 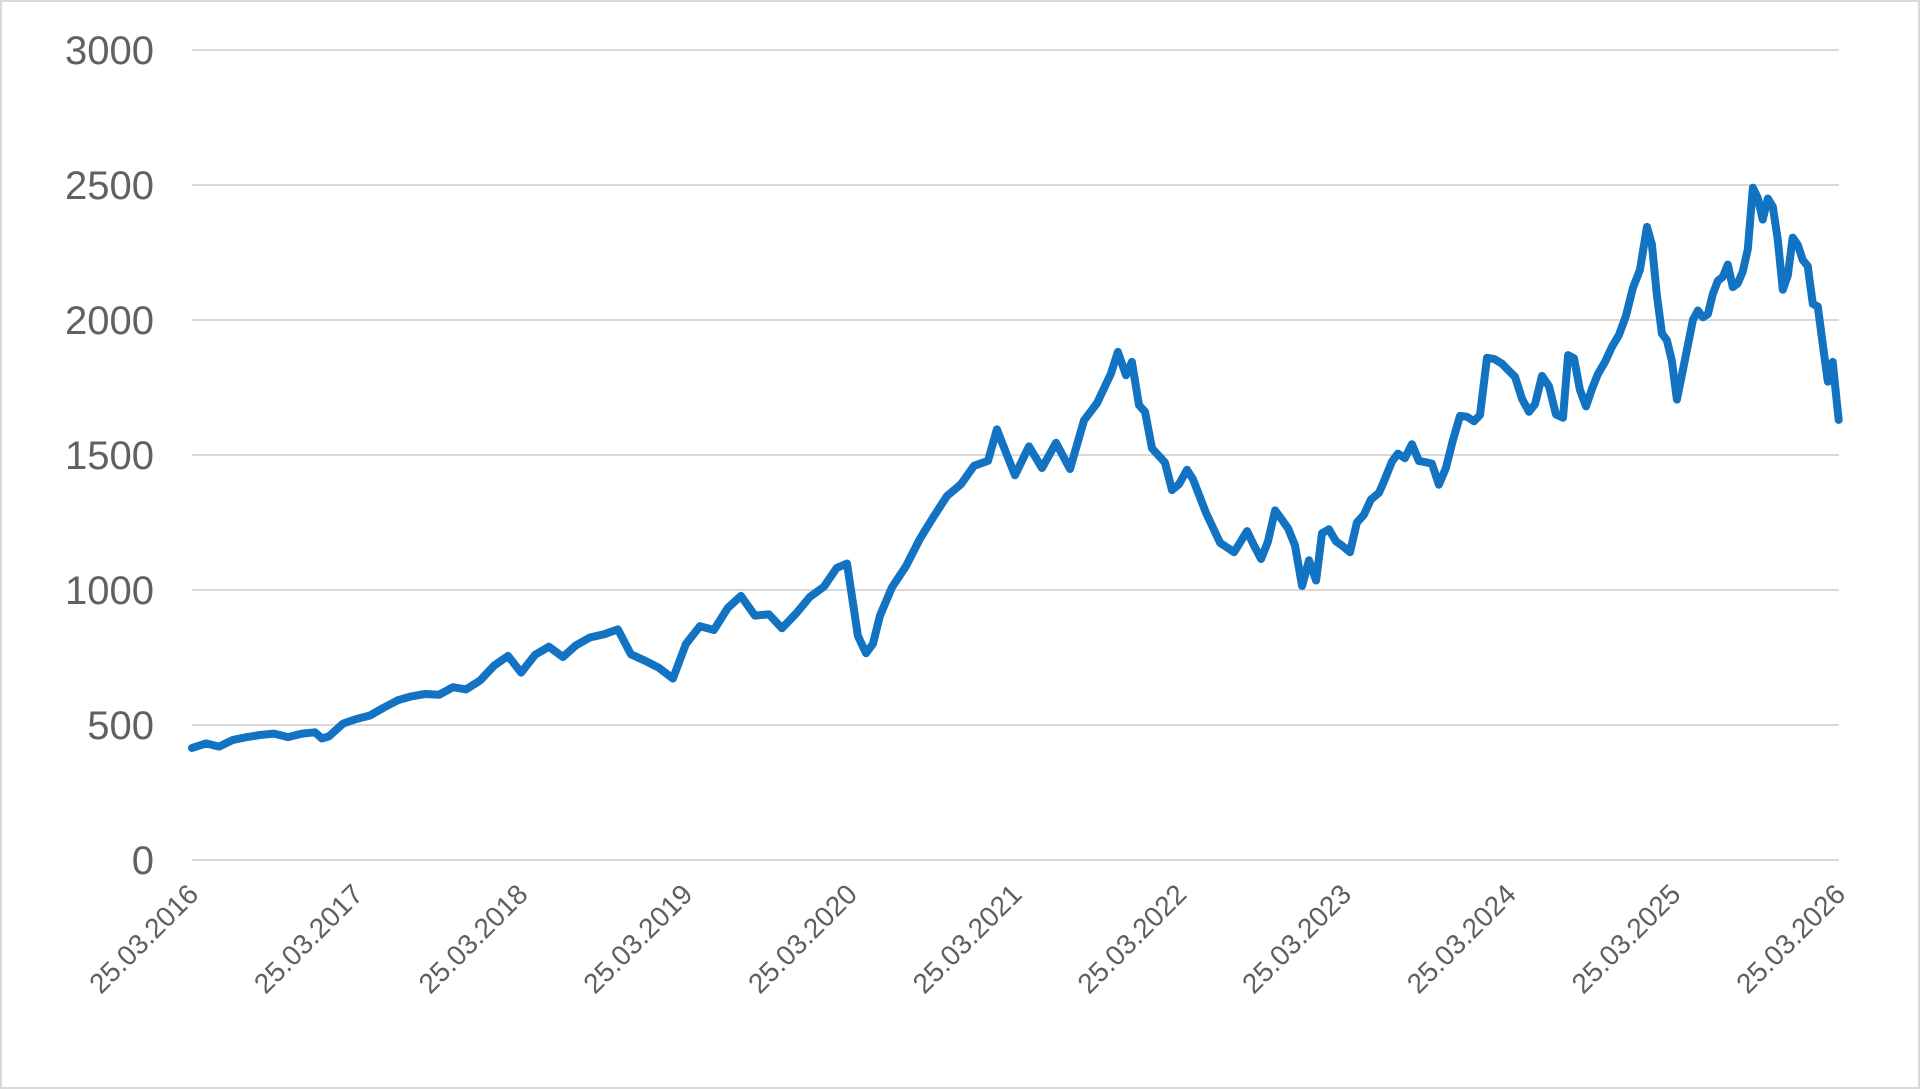 What do you see at coordinates (1131, 938) in the screenshot?
I see `x-axis-tick-label: 25.03.2022` at bounding box center [1131, 938].